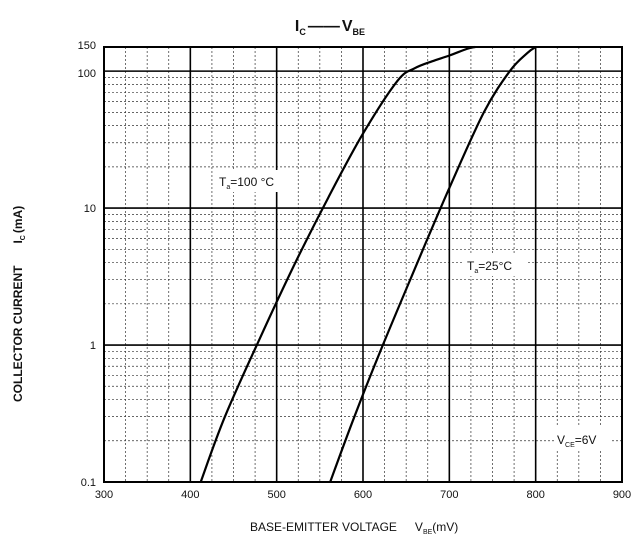 The height and width of the screenshot is (540, 636). I want to click on y-tick-label: 150, so click(87, 46).